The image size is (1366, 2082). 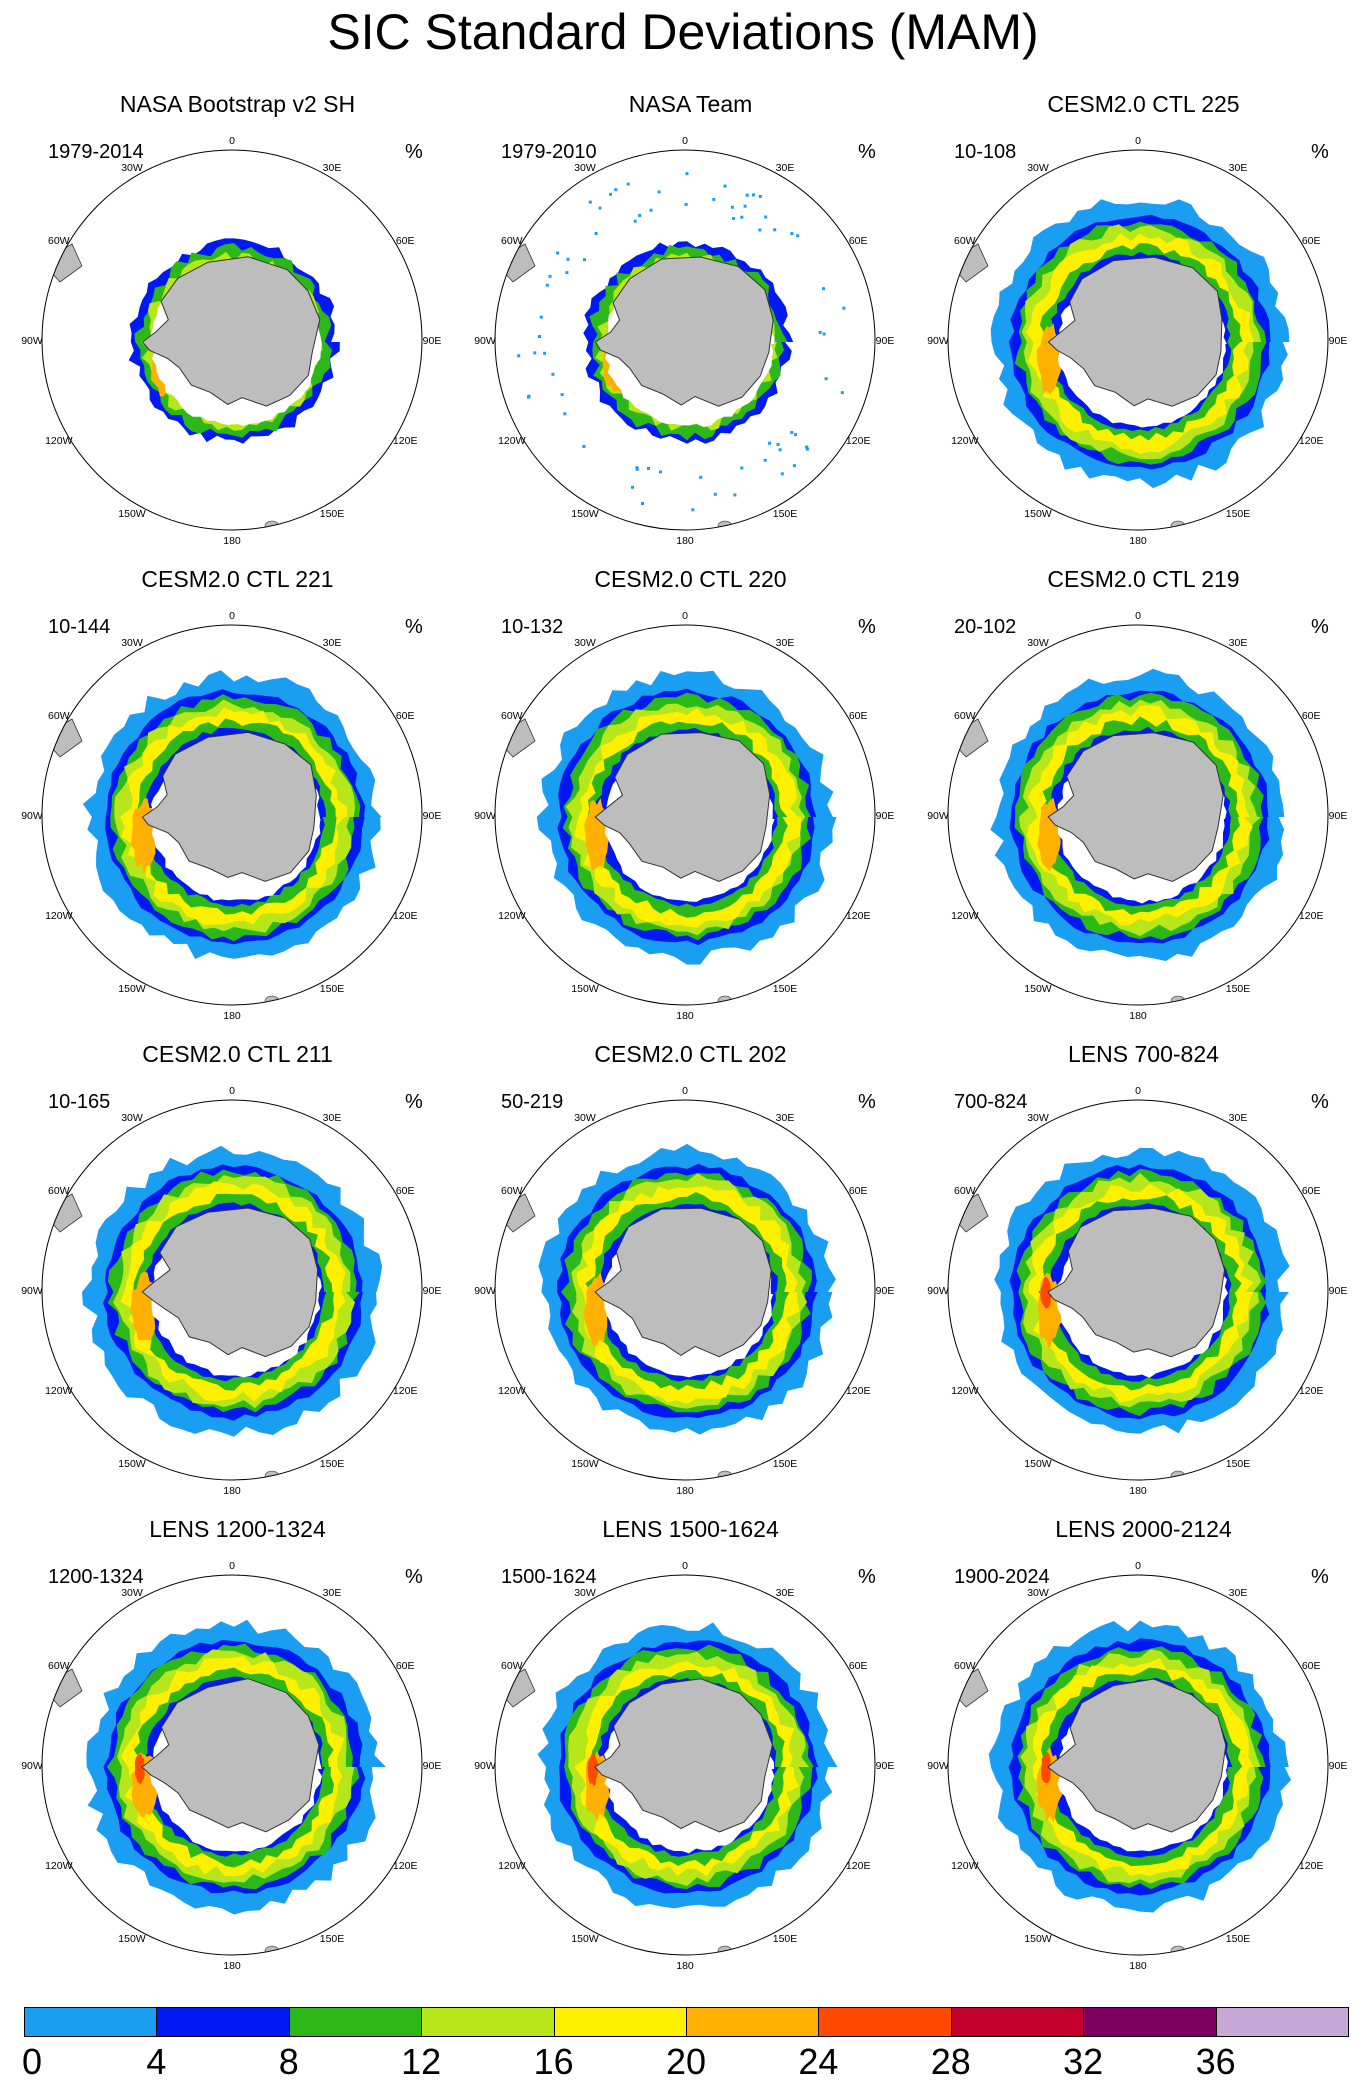 I want to click on panel-title: LENS 2000-2124, so click(x=1143, y=1529).